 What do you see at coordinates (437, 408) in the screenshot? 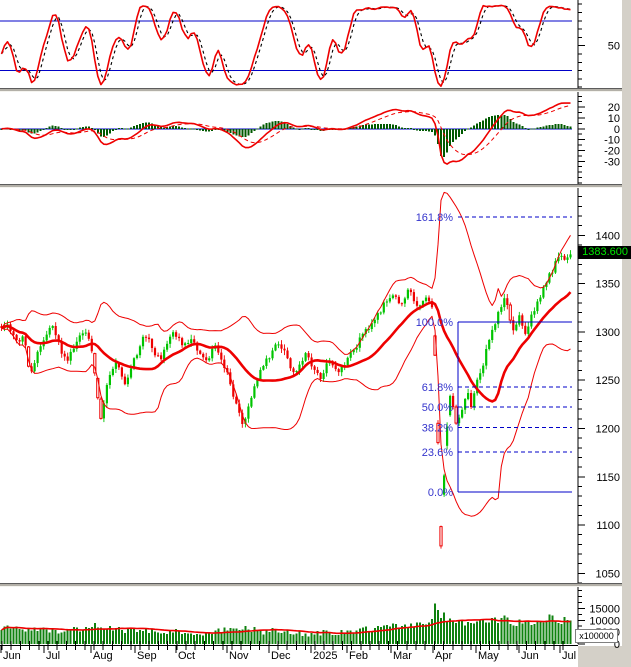
I see `fib-level-label: 50.0%` at bounding box center [437, 408].